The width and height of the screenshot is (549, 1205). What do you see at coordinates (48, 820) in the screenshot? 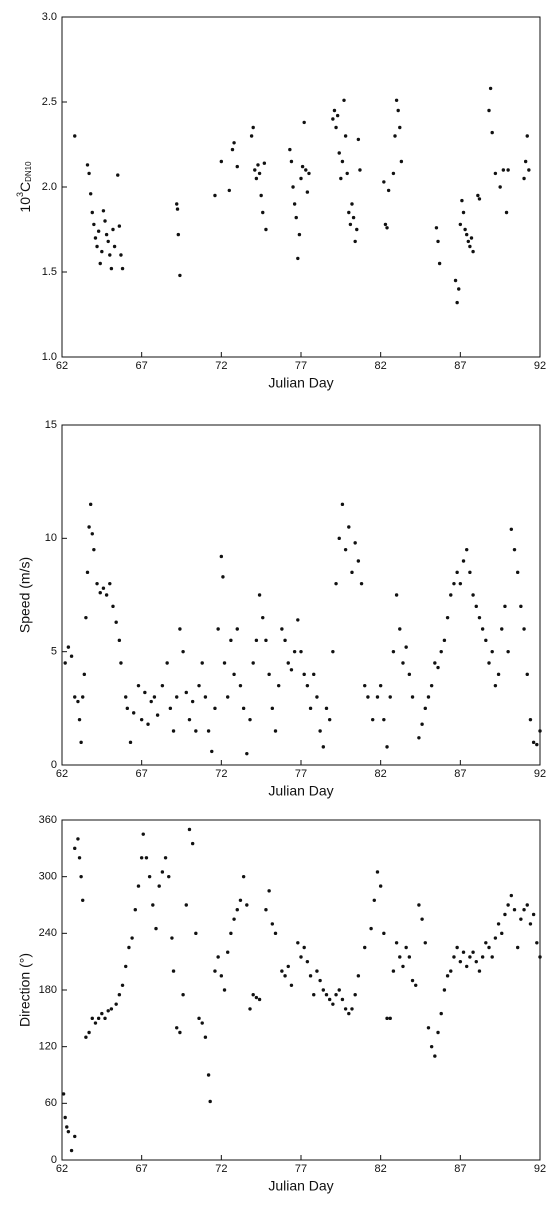
I see `y-tick-label: 360` at bounding box center [48, 820].